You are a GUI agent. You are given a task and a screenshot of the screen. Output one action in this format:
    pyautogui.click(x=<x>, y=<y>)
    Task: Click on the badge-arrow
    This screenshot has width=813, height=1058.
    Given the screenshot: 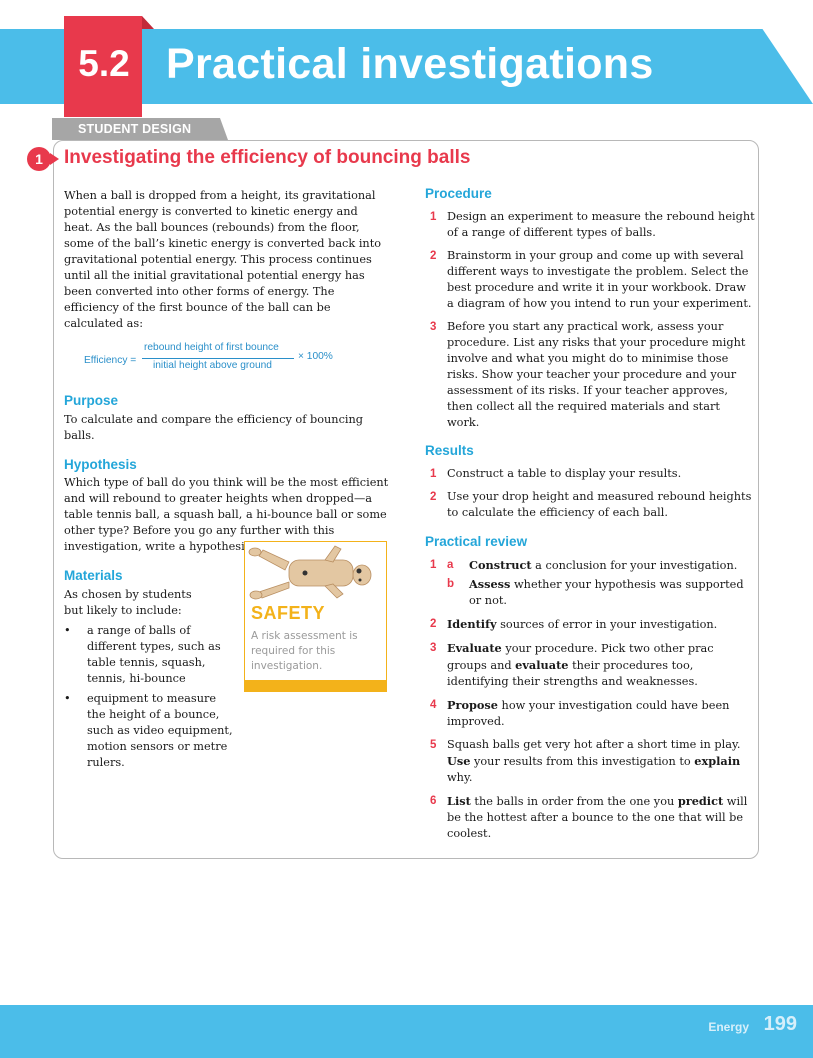 What is the action you would take?
    pyautogui.click(x=54, y=159)
    